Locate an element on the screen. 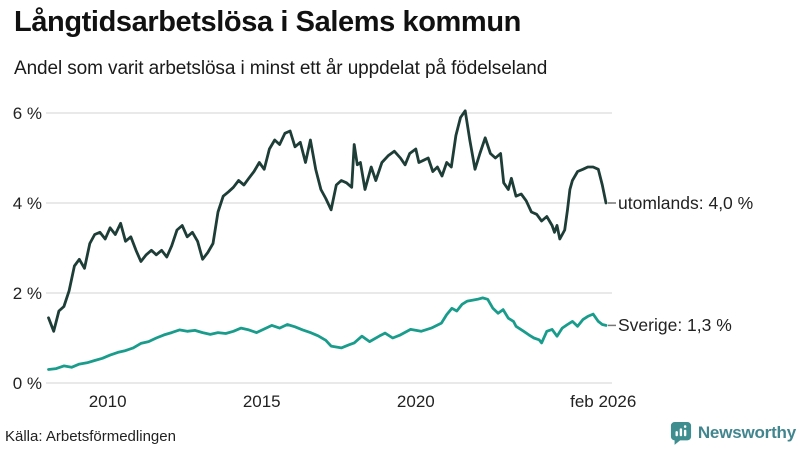 The width and height of the screenshot is (800, 450). x-axis-tick-label: 2010 is located at coordinates (107, 401).